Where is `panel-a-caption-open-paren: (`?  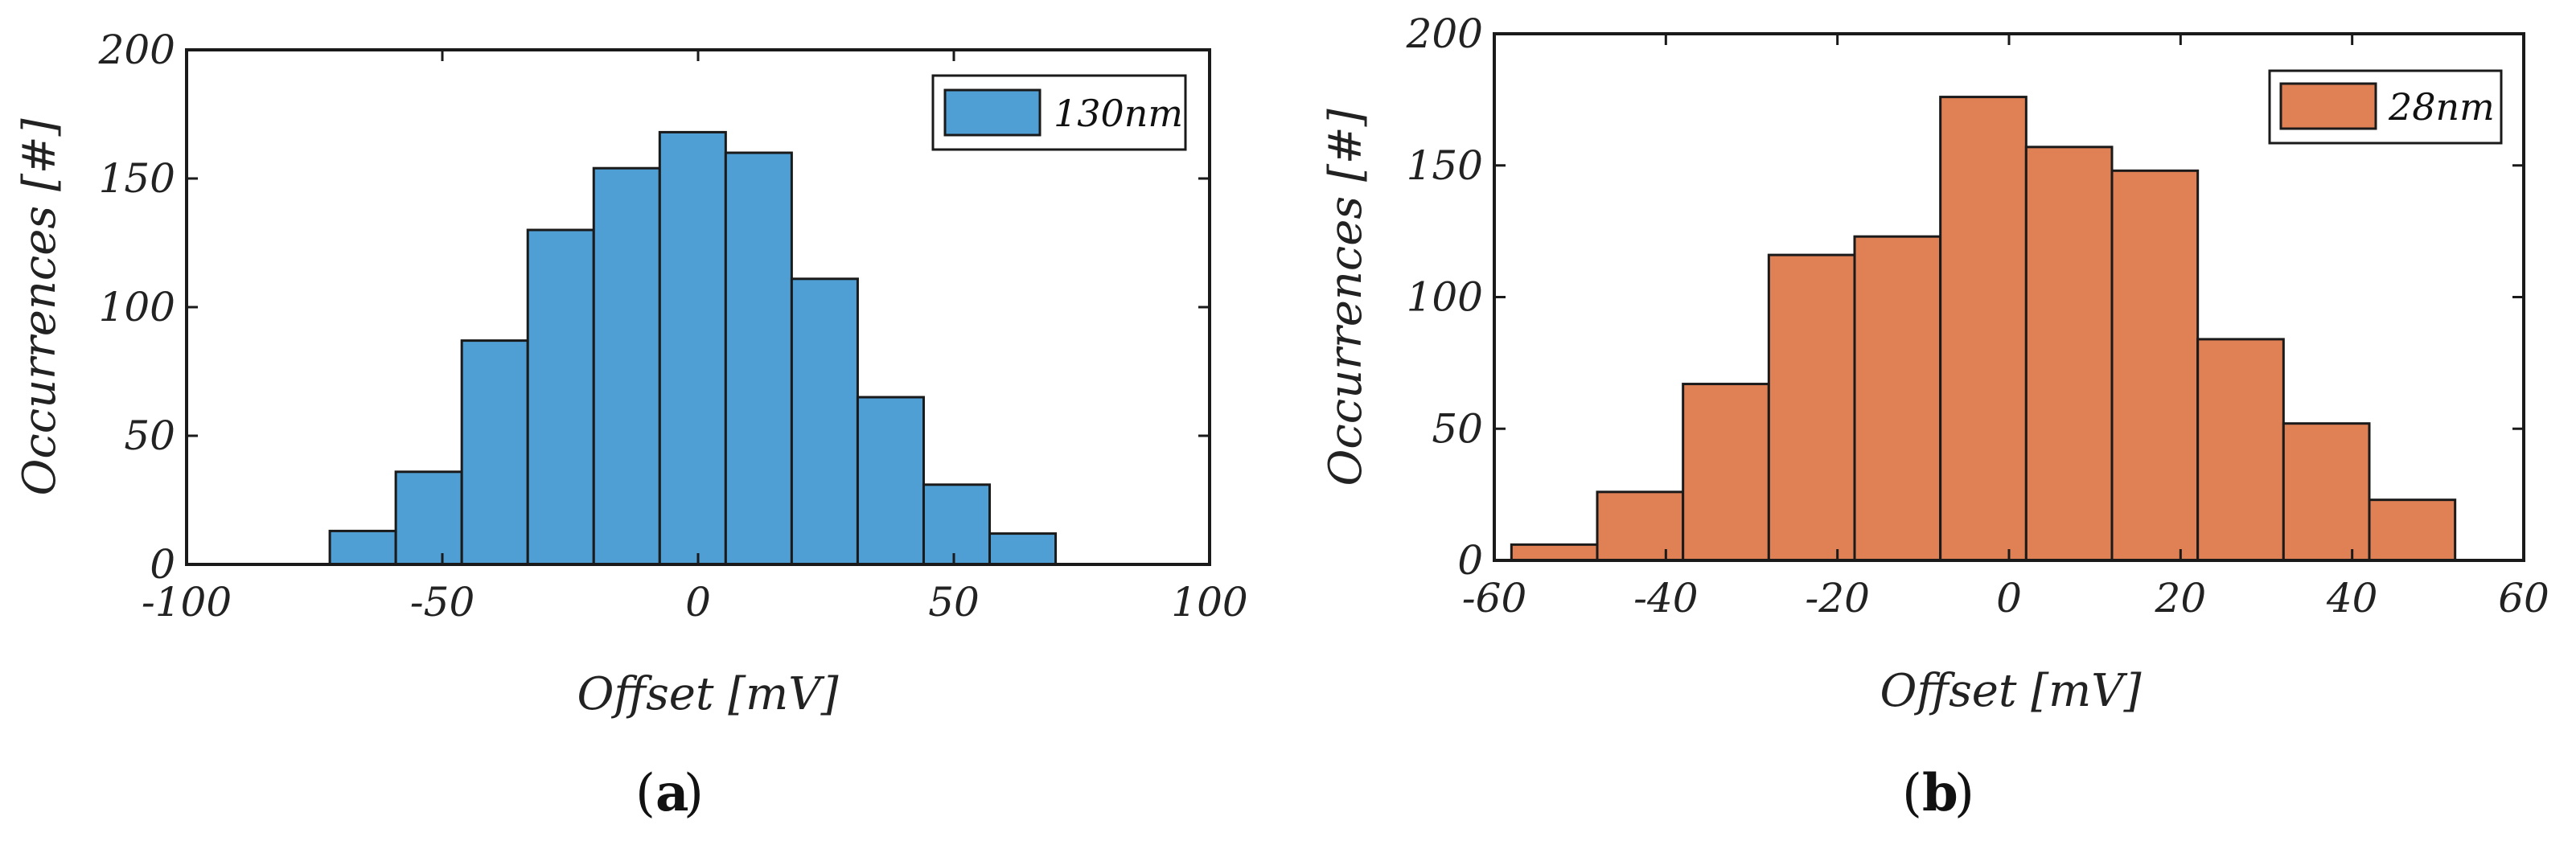 panel-a-caption-open-paren: ( is located at coordinates (645, 793).